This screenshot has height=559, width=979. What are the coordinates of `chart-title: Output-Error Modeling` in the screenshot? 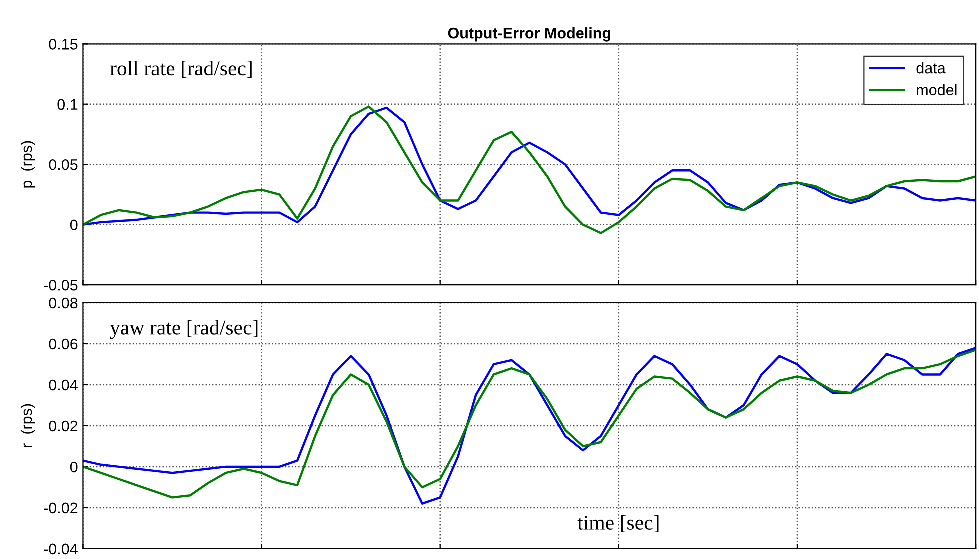 It's located at (529, 35).